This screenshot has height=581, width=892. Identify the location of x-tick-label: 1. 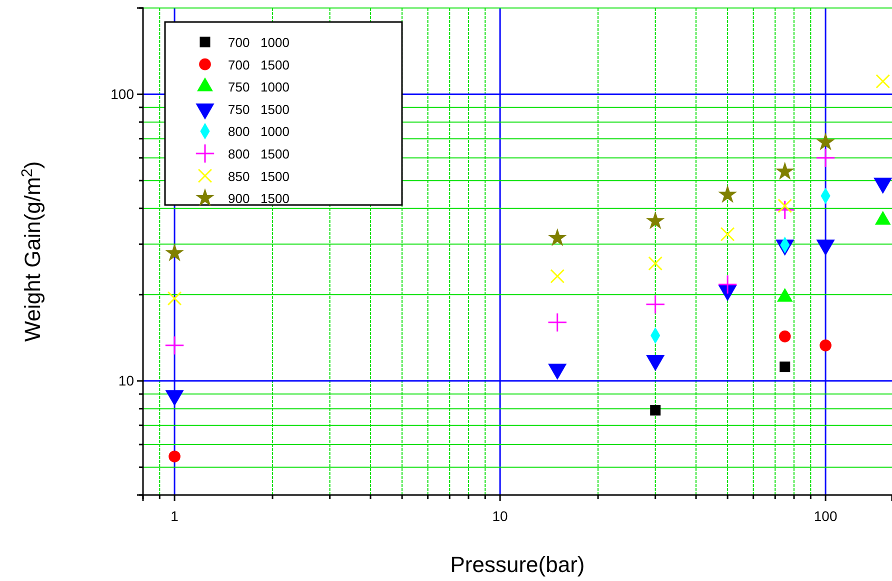
(174, 516).